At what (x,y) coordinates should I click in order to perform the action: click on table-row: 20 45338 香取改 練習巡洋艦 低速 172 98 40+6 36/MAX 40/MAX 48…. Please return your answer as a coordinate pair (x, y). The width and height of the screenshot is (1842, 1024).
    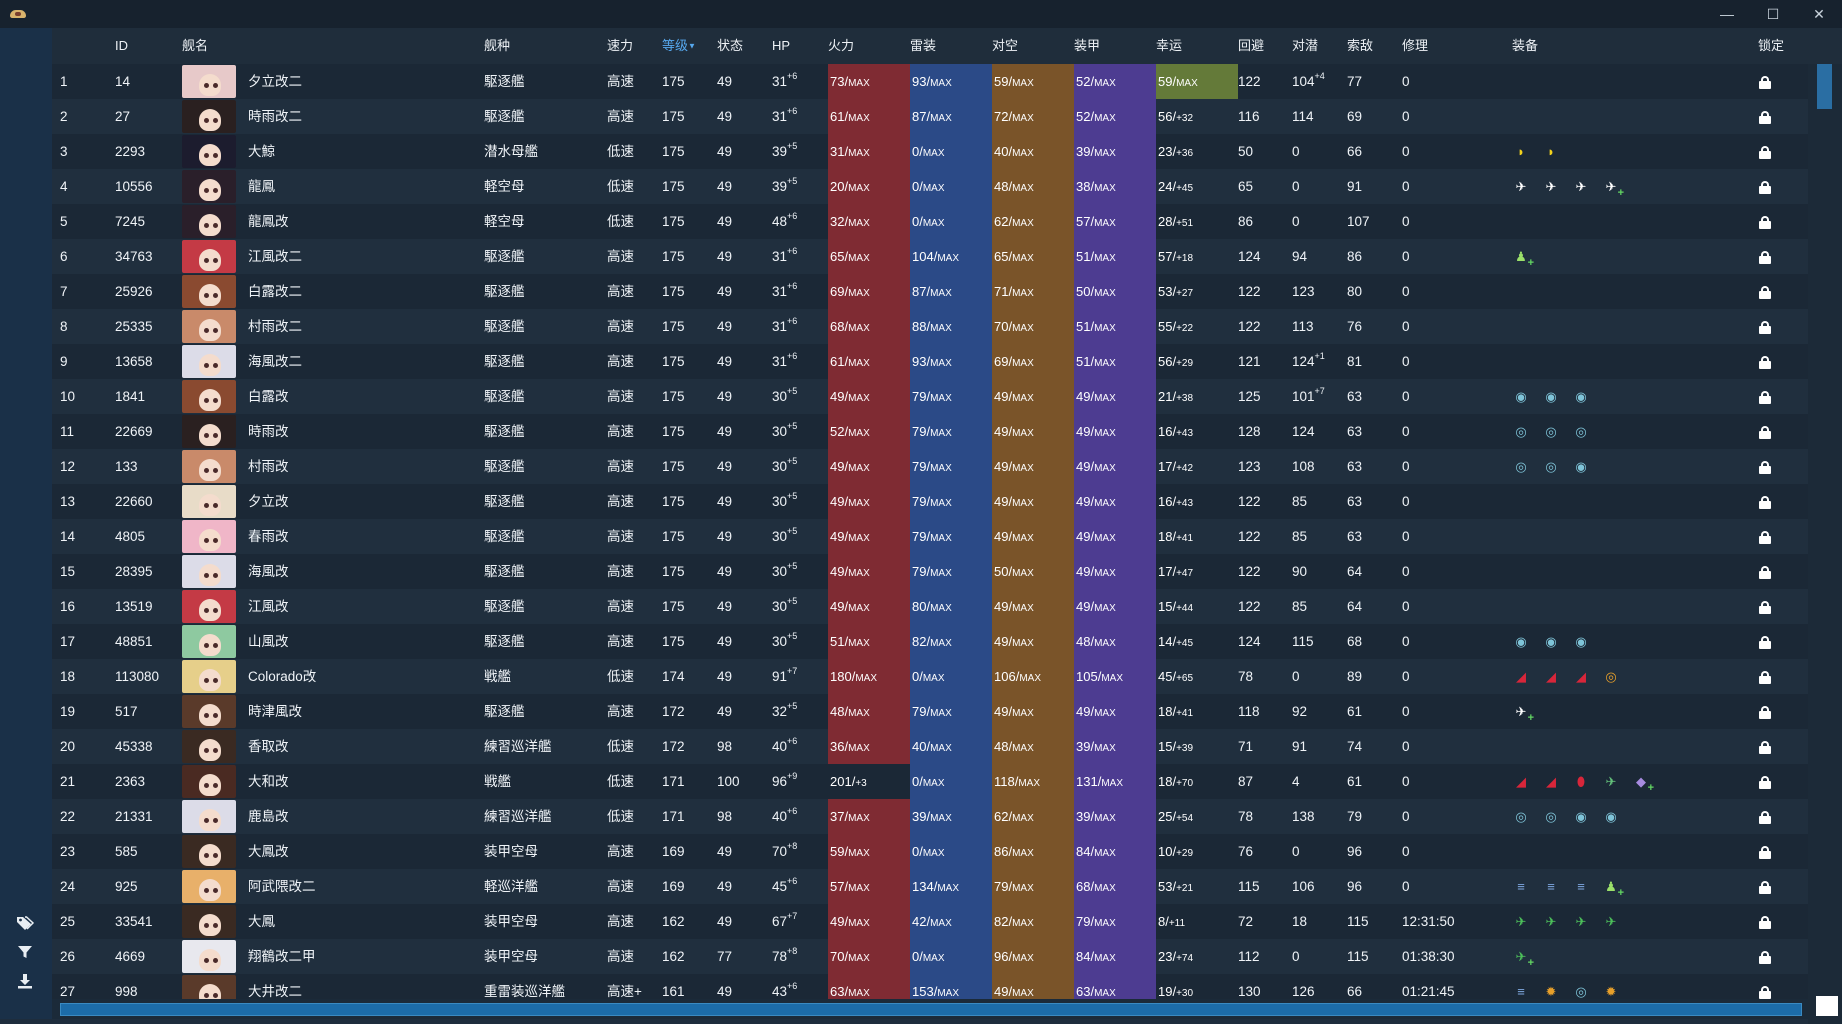
    Looking at the image, I should click on (930, 746).